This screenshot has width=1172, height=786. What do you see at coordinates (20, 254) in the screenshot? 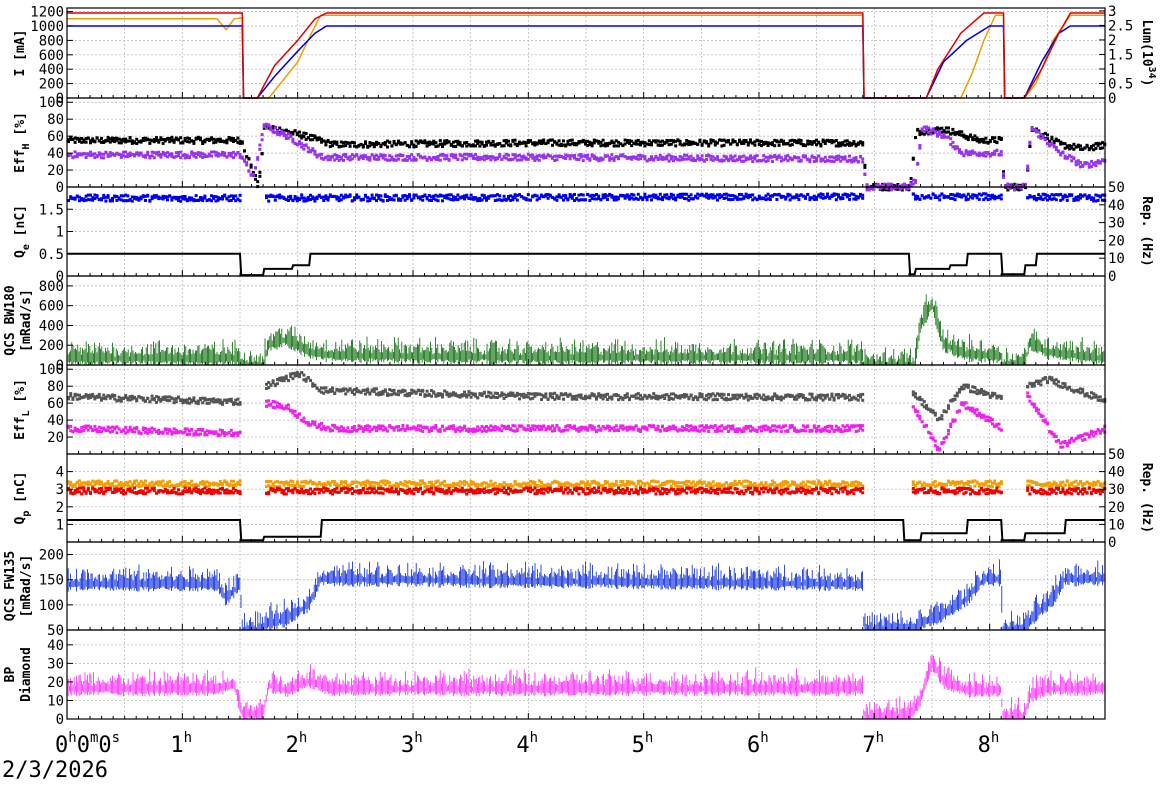
I see `y-label-main: Q` at bounding box center [20, 254].